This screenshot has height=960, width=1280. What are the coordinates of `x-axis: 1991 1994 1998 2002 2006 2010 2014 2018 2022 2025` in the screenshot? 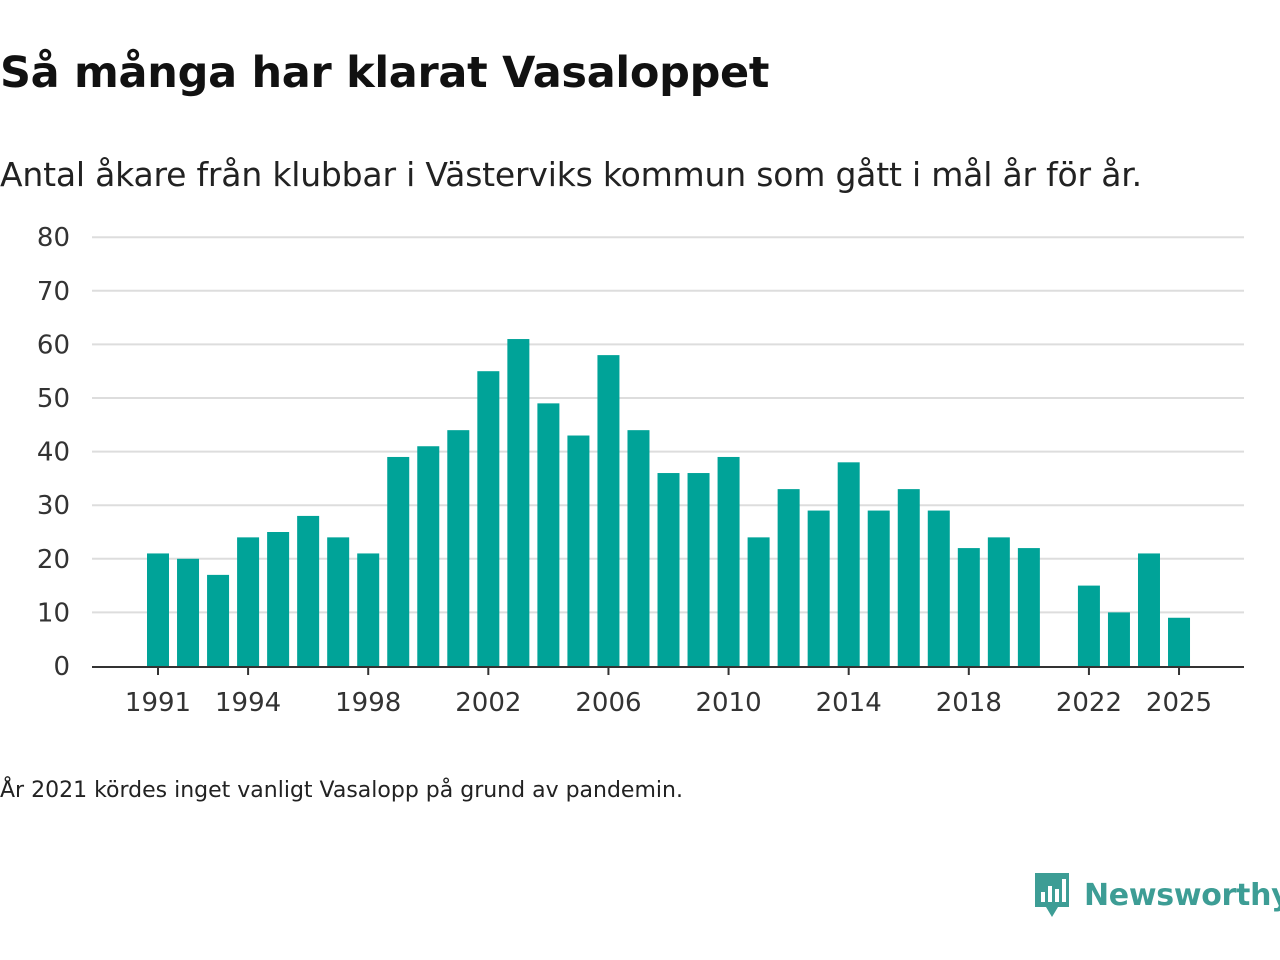 It's located at (668, 692).